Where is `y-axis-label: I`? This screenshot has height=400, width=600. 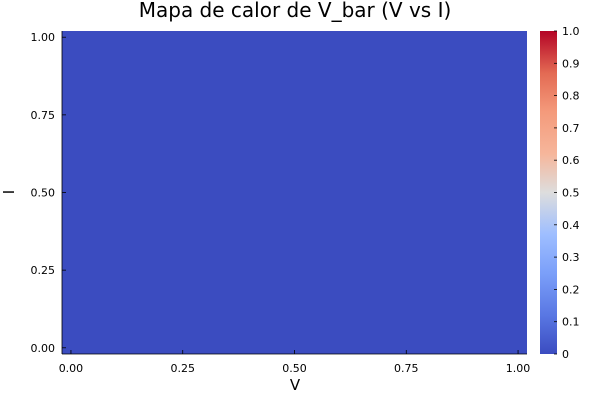 y-axis-label: I is located at coordinates (9, 192).